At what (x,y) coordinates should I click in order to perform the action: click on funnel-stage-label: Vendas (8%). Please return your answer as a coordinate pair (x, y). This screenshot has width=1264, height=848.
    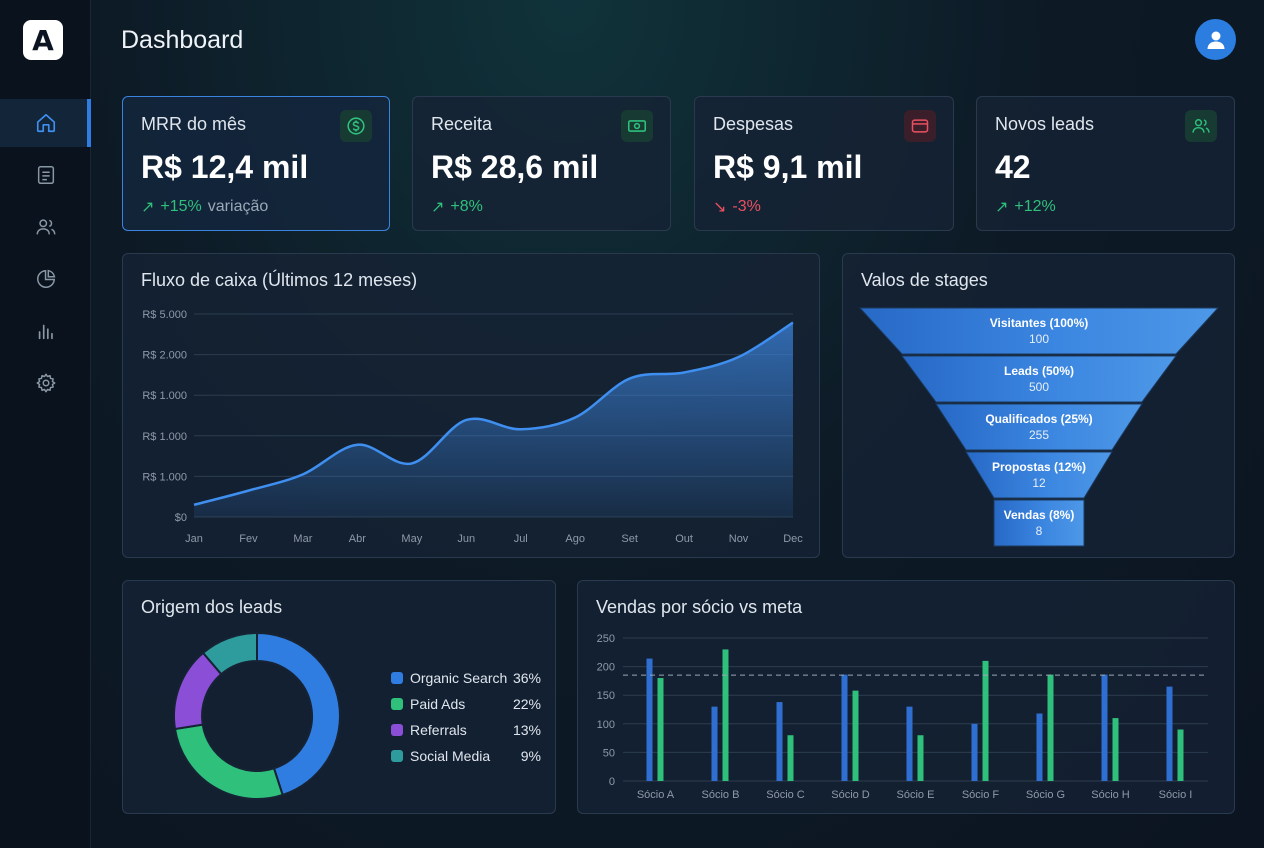
    Looking at the image, I should click on (1039, 515).